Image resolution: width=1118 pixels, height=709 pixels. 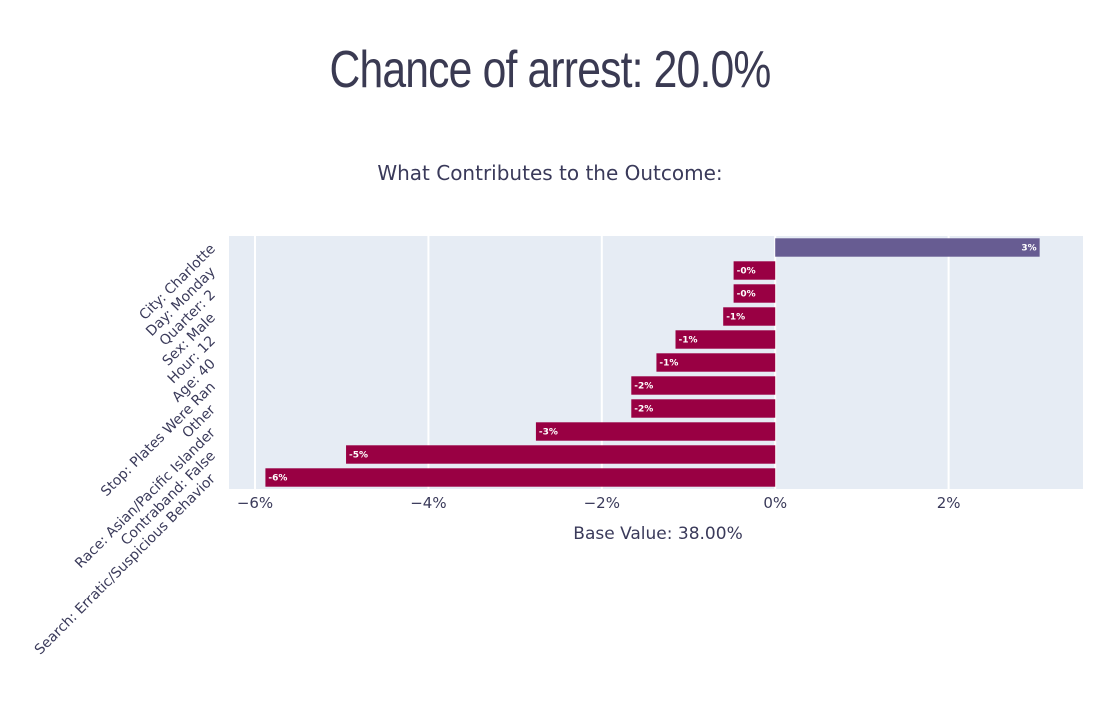 I want to click on y-tick-label: Search: Erratic/Suspicious Behavior, so click(x=125, y=564).